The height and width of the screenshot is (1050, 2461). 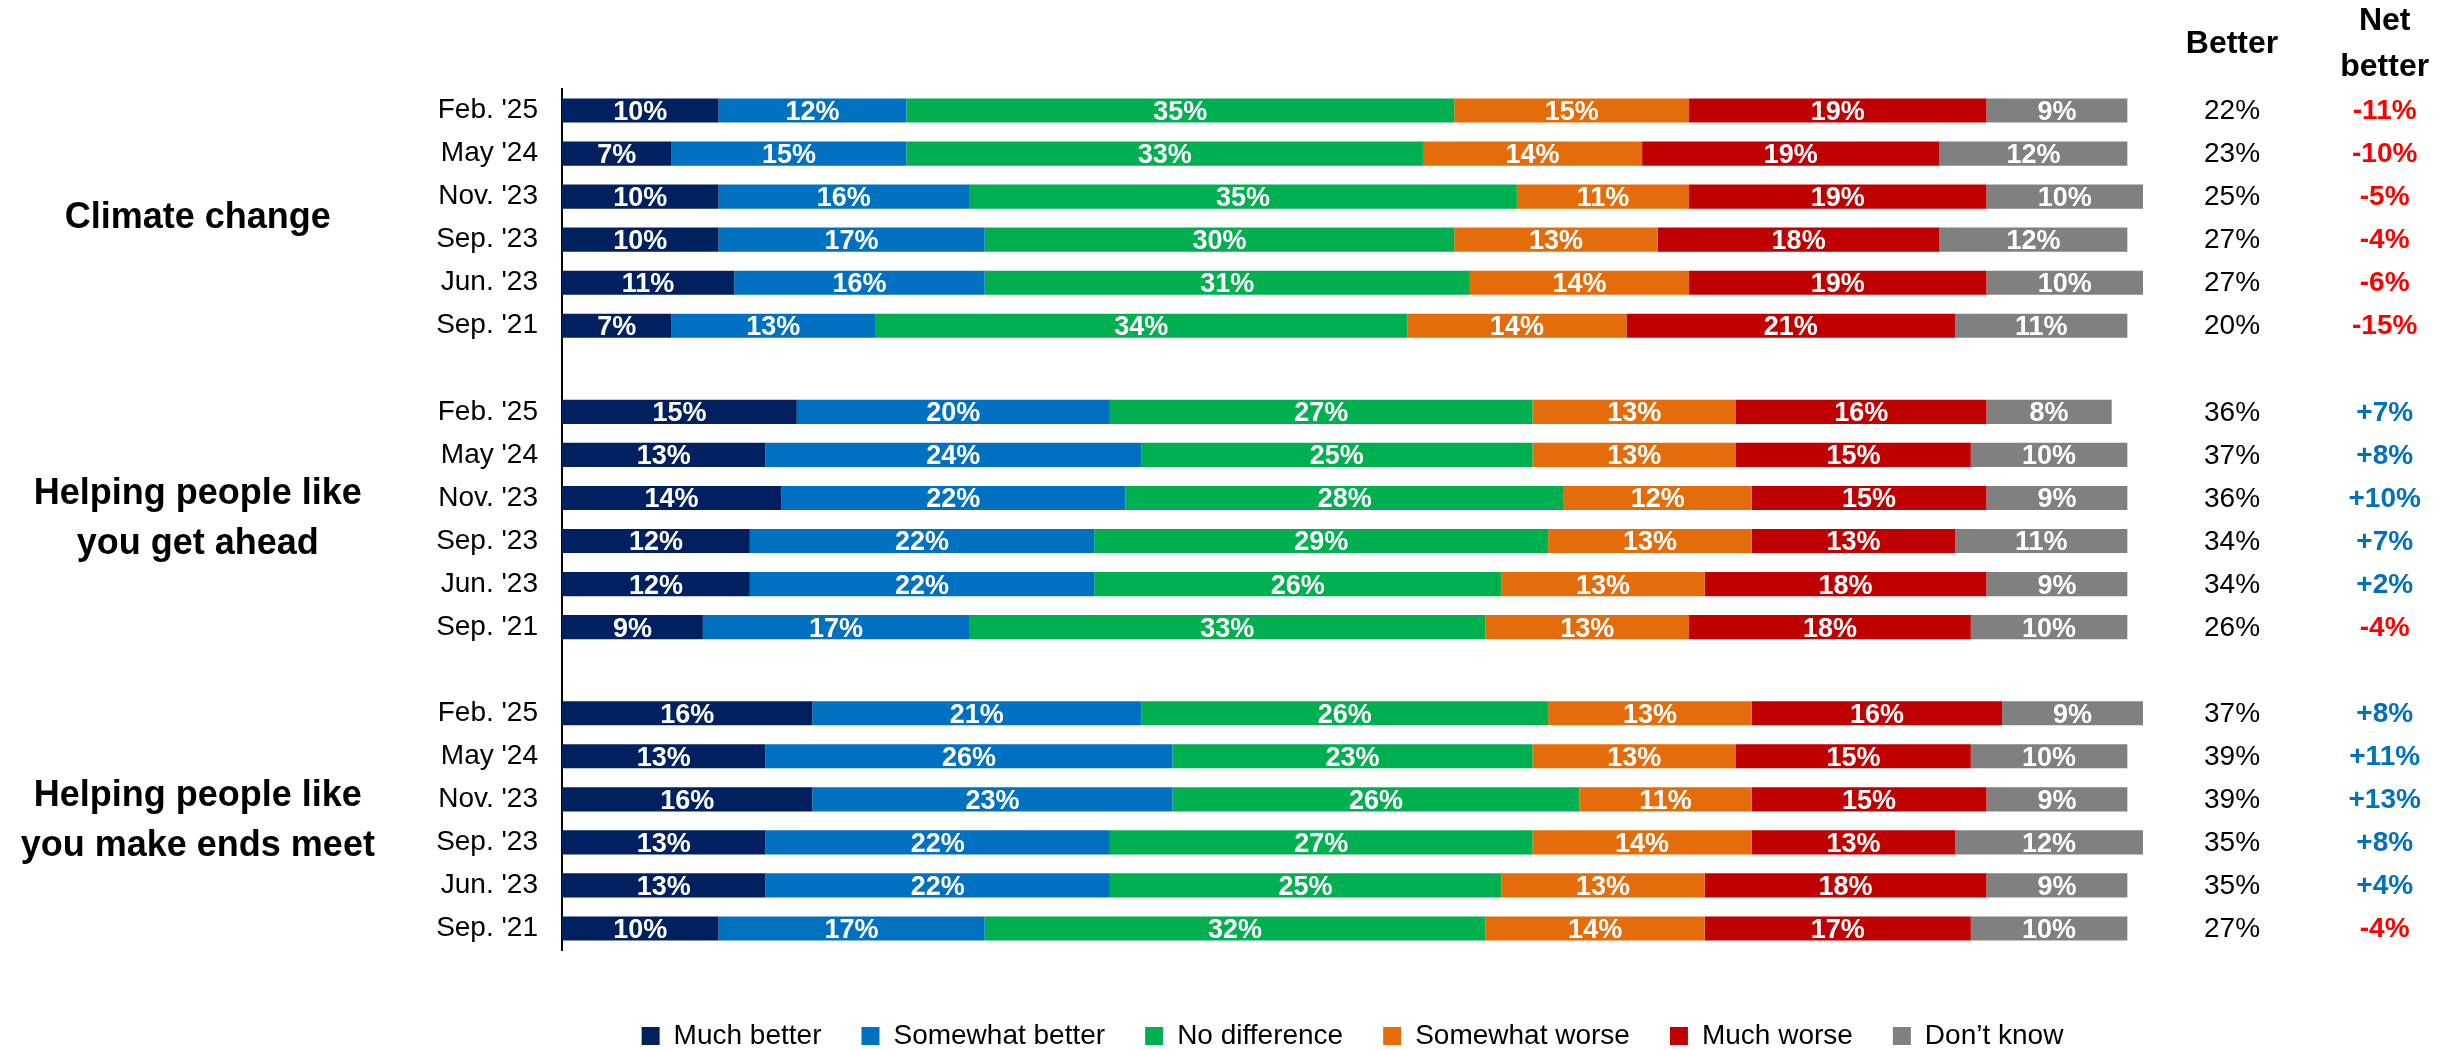 I want to click on text: 39%, so click(x=2232, y=799).